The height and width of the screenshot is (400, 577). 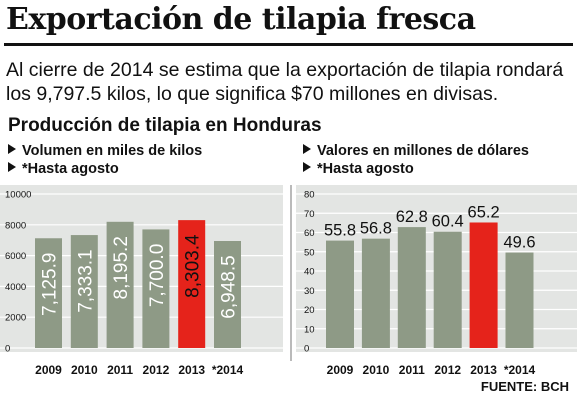 What do you see at coordinates (70, 169) in the screenshot?
I see `volume-period-text: *Hasta agosto` at bounding box center [70, 169].